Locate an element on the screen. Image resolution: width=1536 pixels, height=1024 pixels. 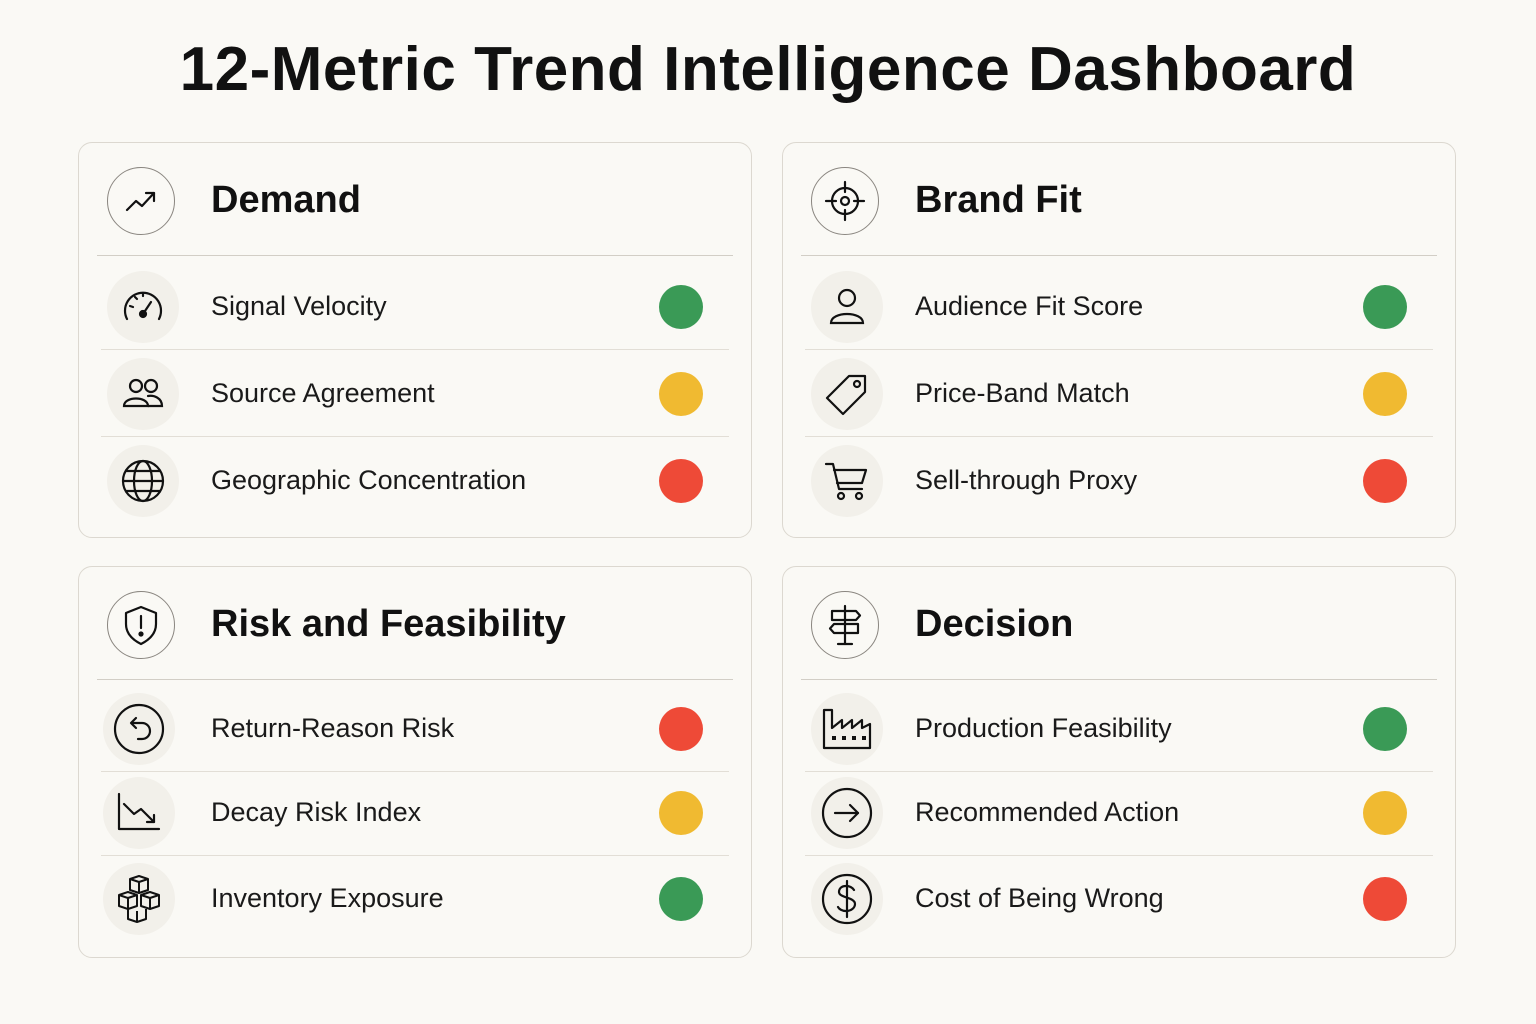
globe-icon is located at coordinates (143, 481).